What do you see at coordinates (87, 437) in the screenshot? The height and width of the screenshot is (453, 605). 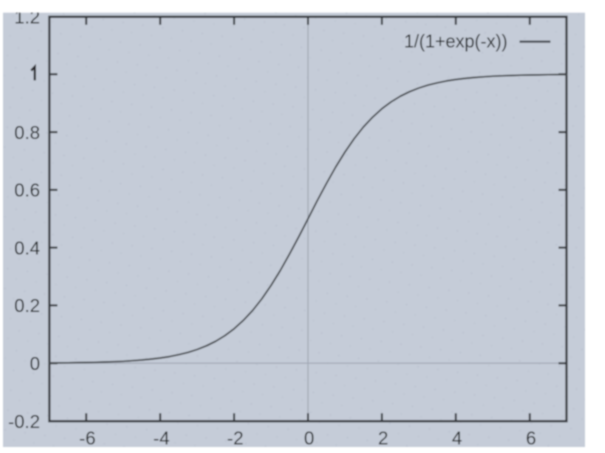 I see `svg-text: -6` at bounding box center [87, 437].